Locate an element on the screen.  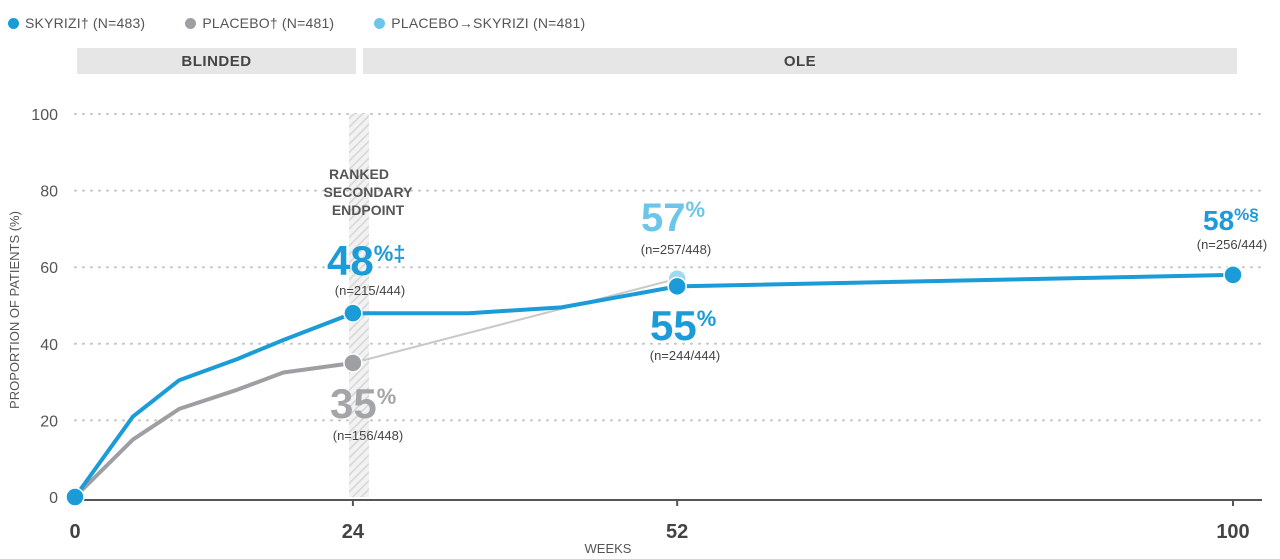
y-tick-label-0: 0 is located at coordinates (53, 498).